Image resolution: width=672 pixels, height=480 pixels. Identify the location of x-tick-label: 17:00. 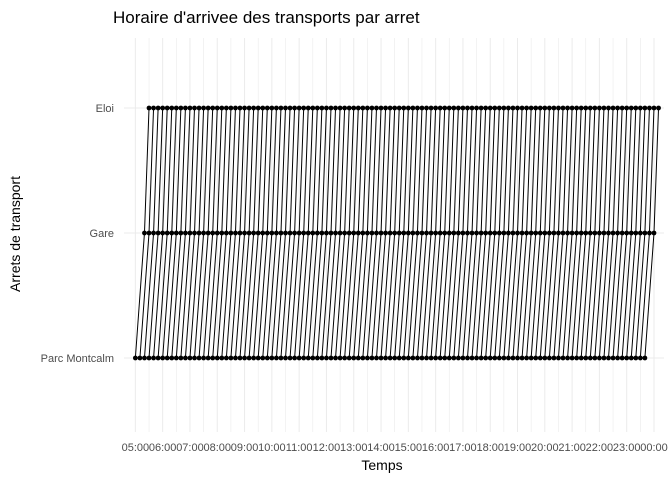
(463, 448).